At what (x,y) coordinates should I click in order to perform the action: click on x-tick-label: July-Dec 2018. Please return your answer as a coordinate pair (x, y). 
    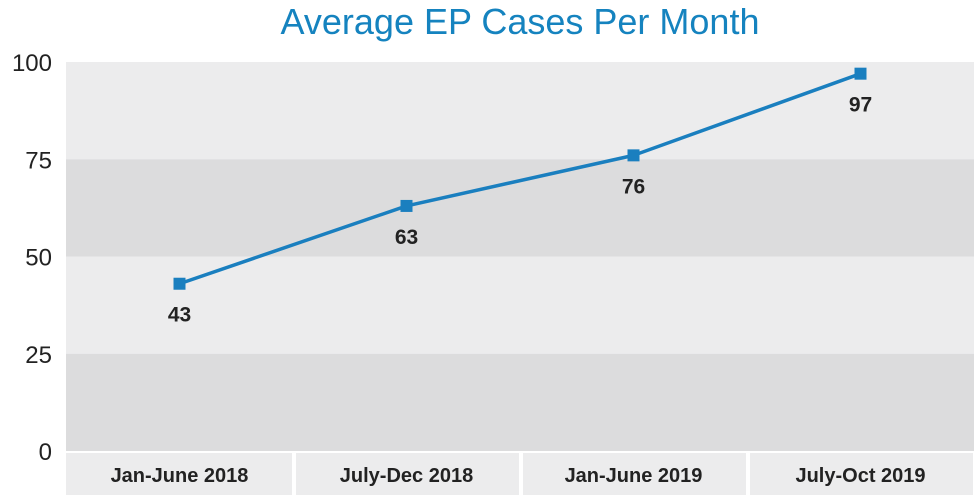
    Looking at the image, I should click on (406, 476).